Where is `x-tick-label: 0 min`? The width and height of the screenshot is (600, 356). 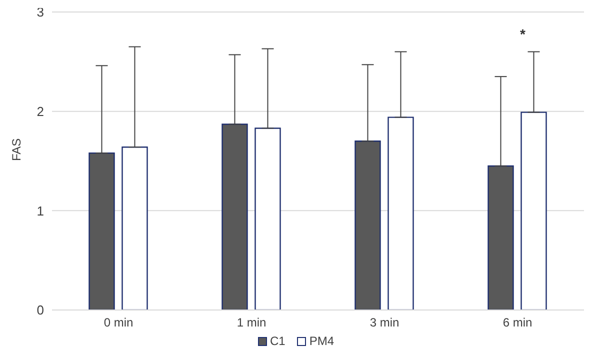
x-tick-label: 0 min is located at coordinates (119, 323).